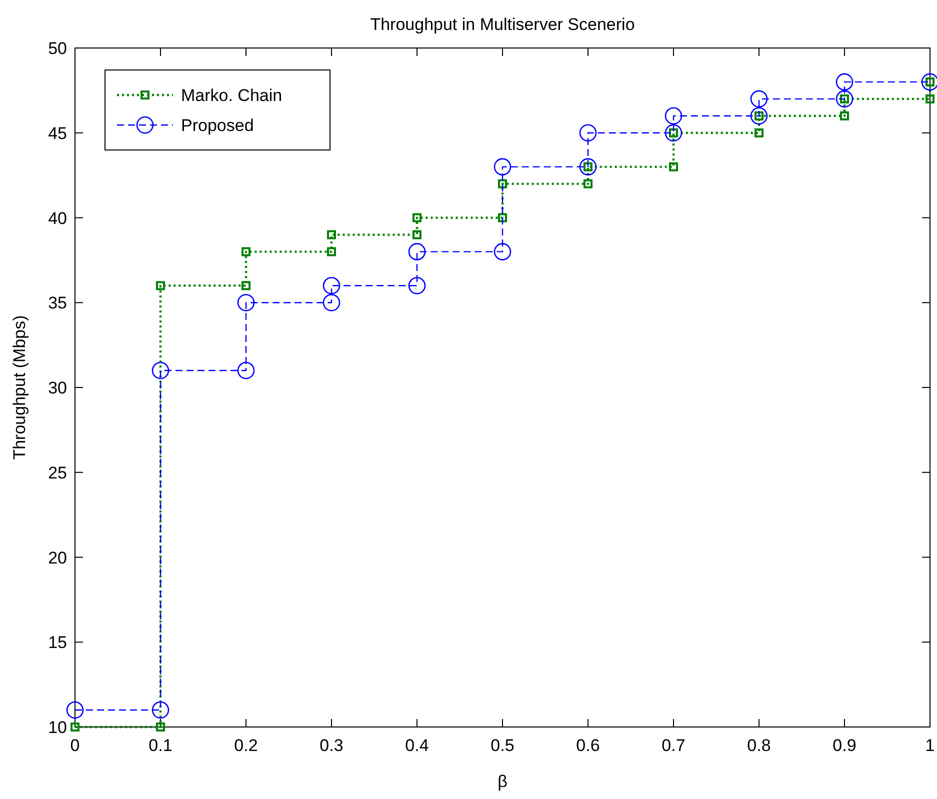 The image size is (937, 799). Describe the element at coordinates (217, 125) in the screenshot. I see `legend-label: Proposed` at that location.